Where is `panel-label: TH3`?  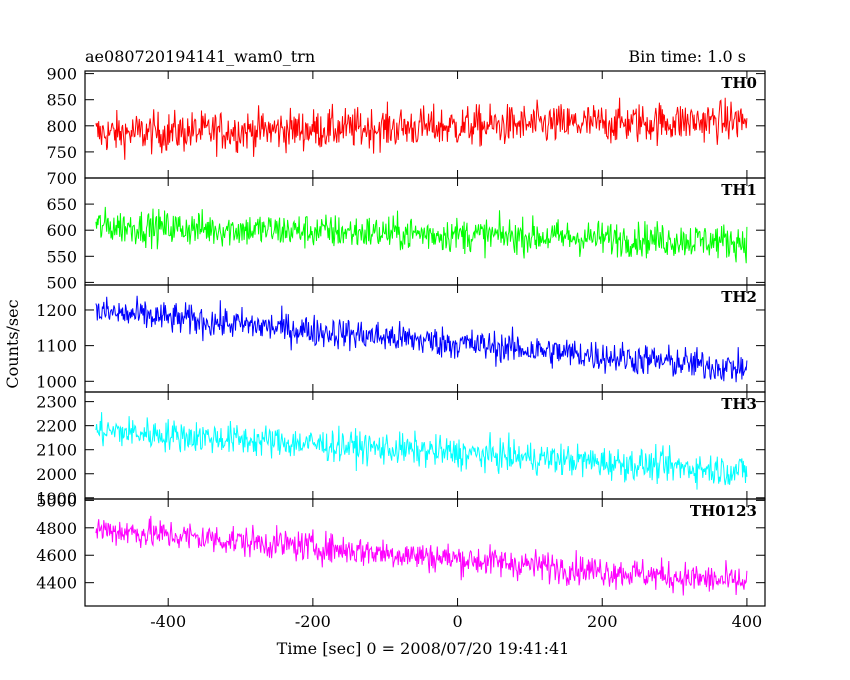 panel-label: TH3 is located at coordinates (739, 404).